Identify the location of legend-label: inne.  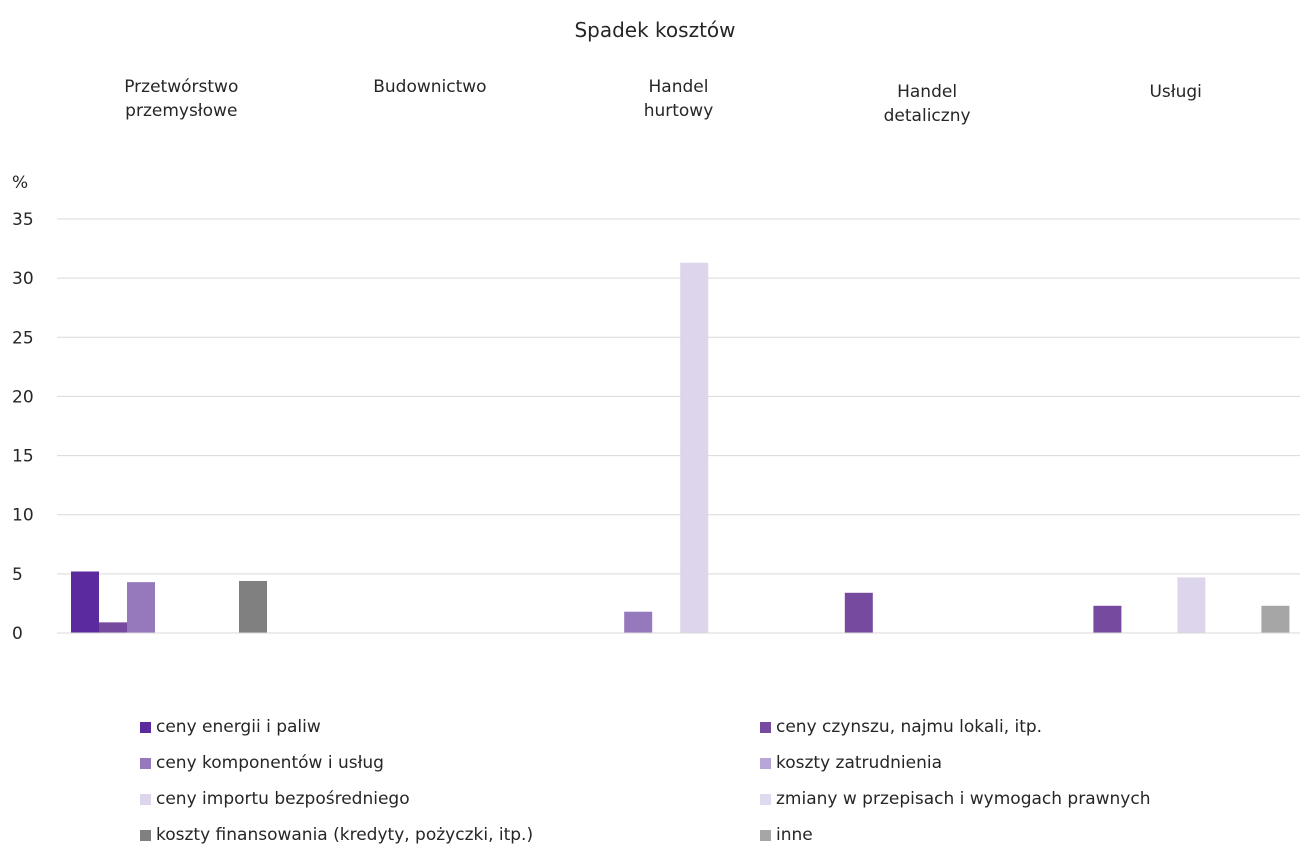
(794, 835).